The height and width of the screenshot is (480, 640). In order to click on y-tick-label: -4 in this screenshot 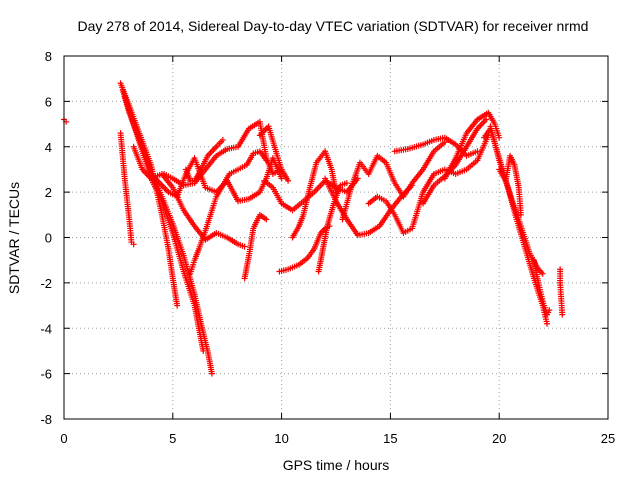, I will do `click(46, 328)`.